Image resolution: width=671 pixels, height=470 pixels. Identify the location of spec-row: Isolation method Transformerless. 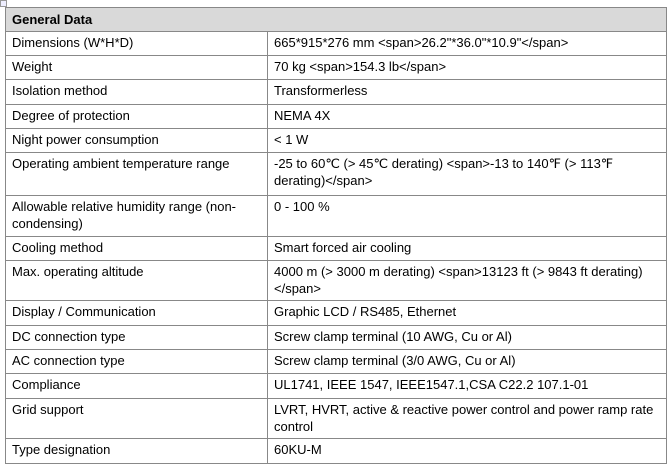
(336, 92).